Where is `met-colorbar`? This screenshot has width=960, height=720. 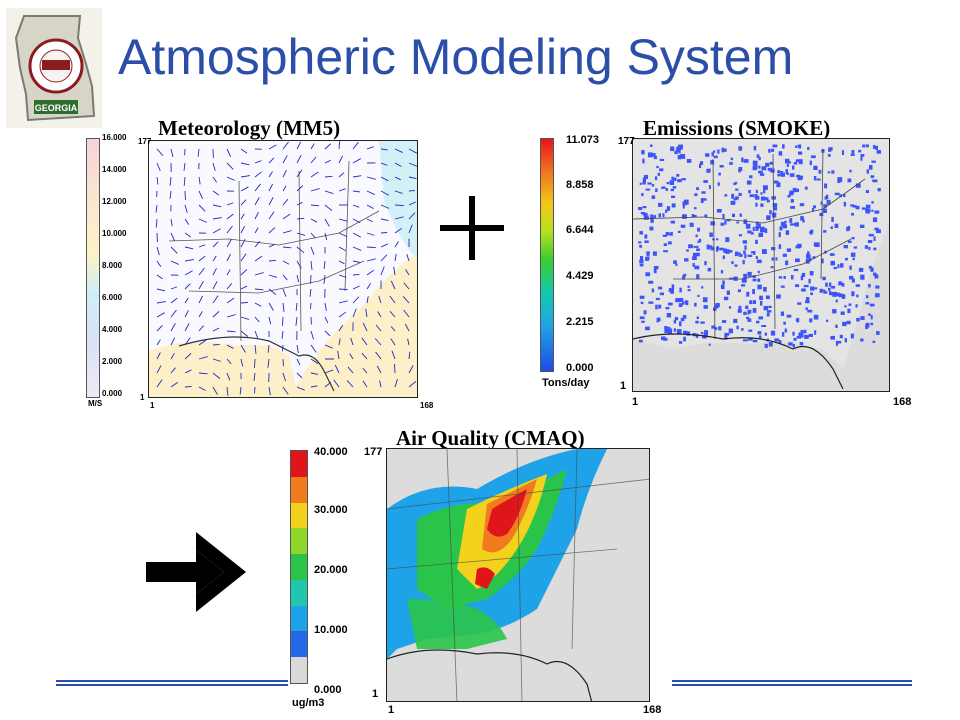 met-colorbar is located at coordinates (93, 268).